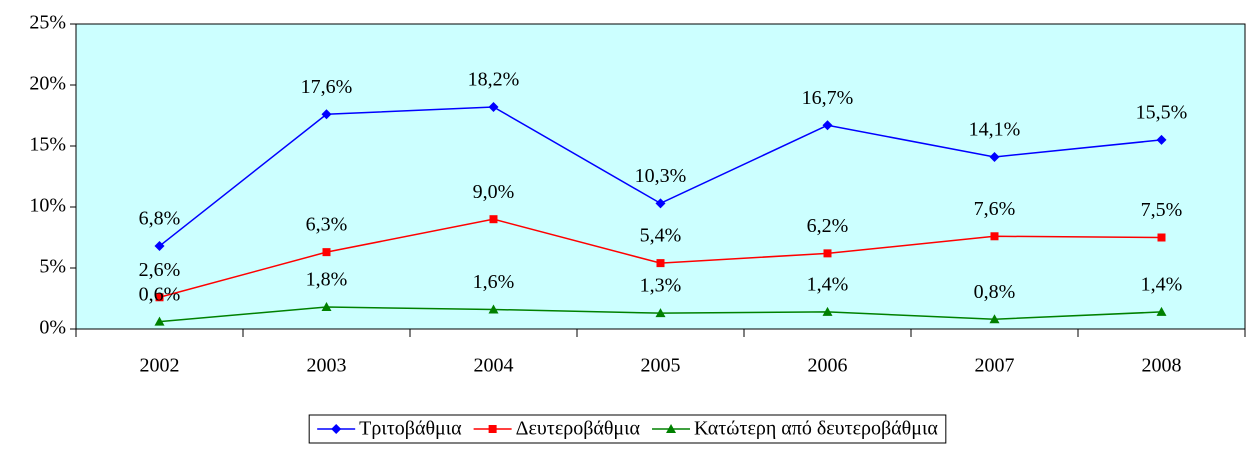  What do you see at coordinates (47, 145) in the screenshot?
I see `y-tick-label: 15%` at bounding box center [47, 145].